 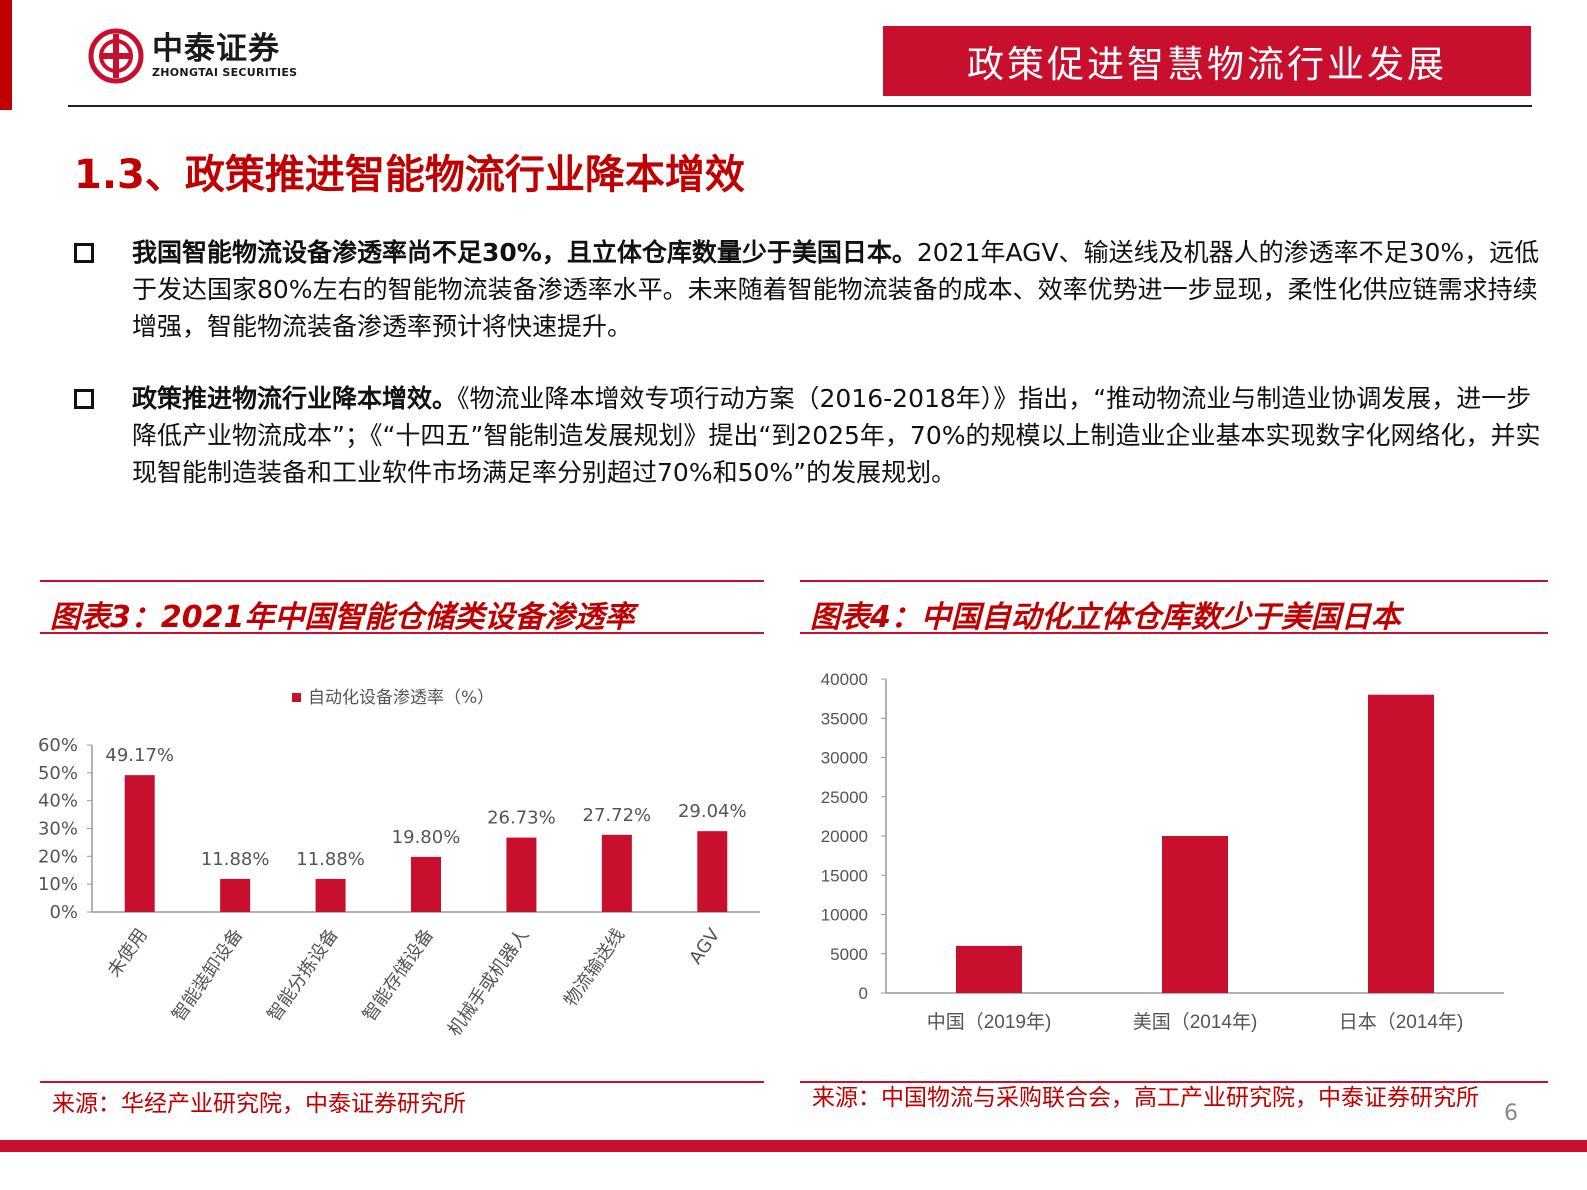 I want to click on zhongtai-logo-icon, so click(x=116, y=56).